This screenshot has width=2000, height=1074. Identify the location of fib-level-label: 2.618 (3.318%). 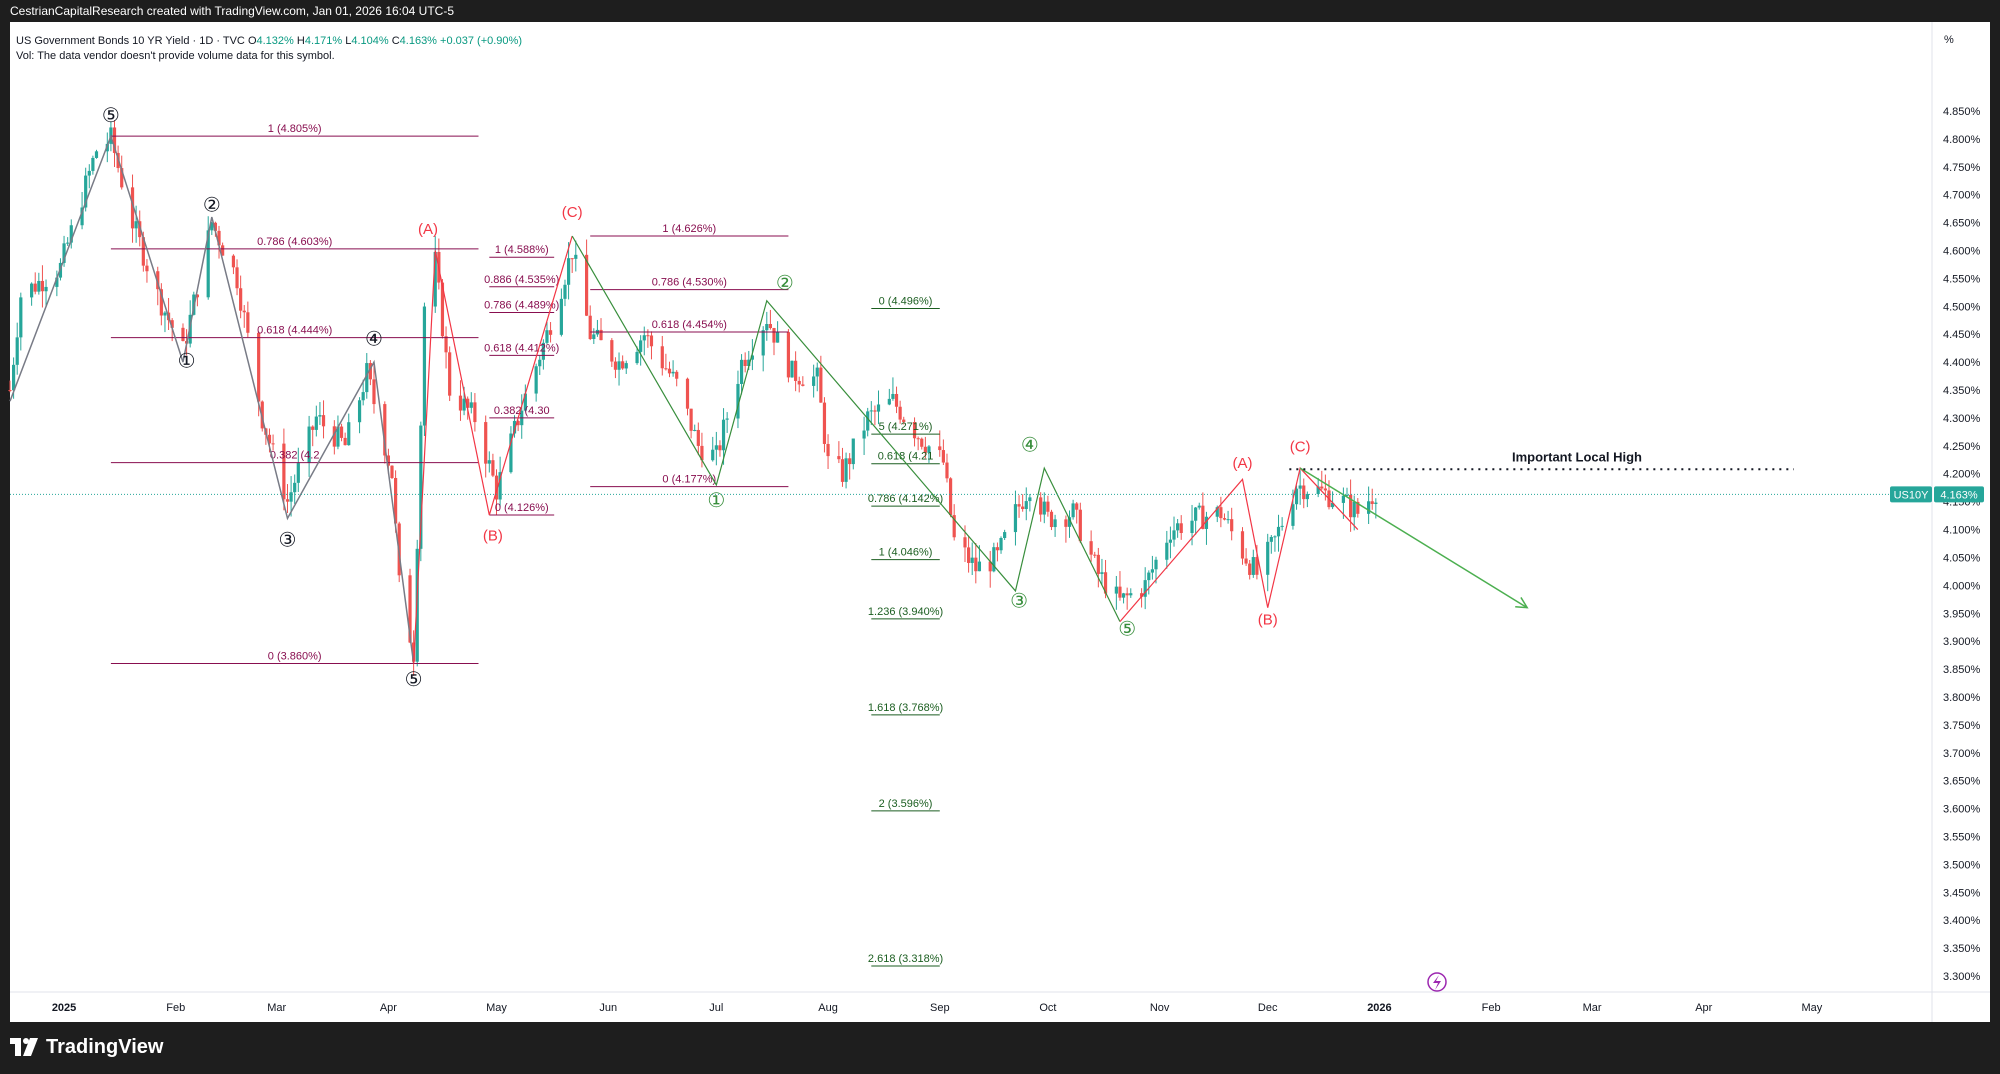
(905, 959).